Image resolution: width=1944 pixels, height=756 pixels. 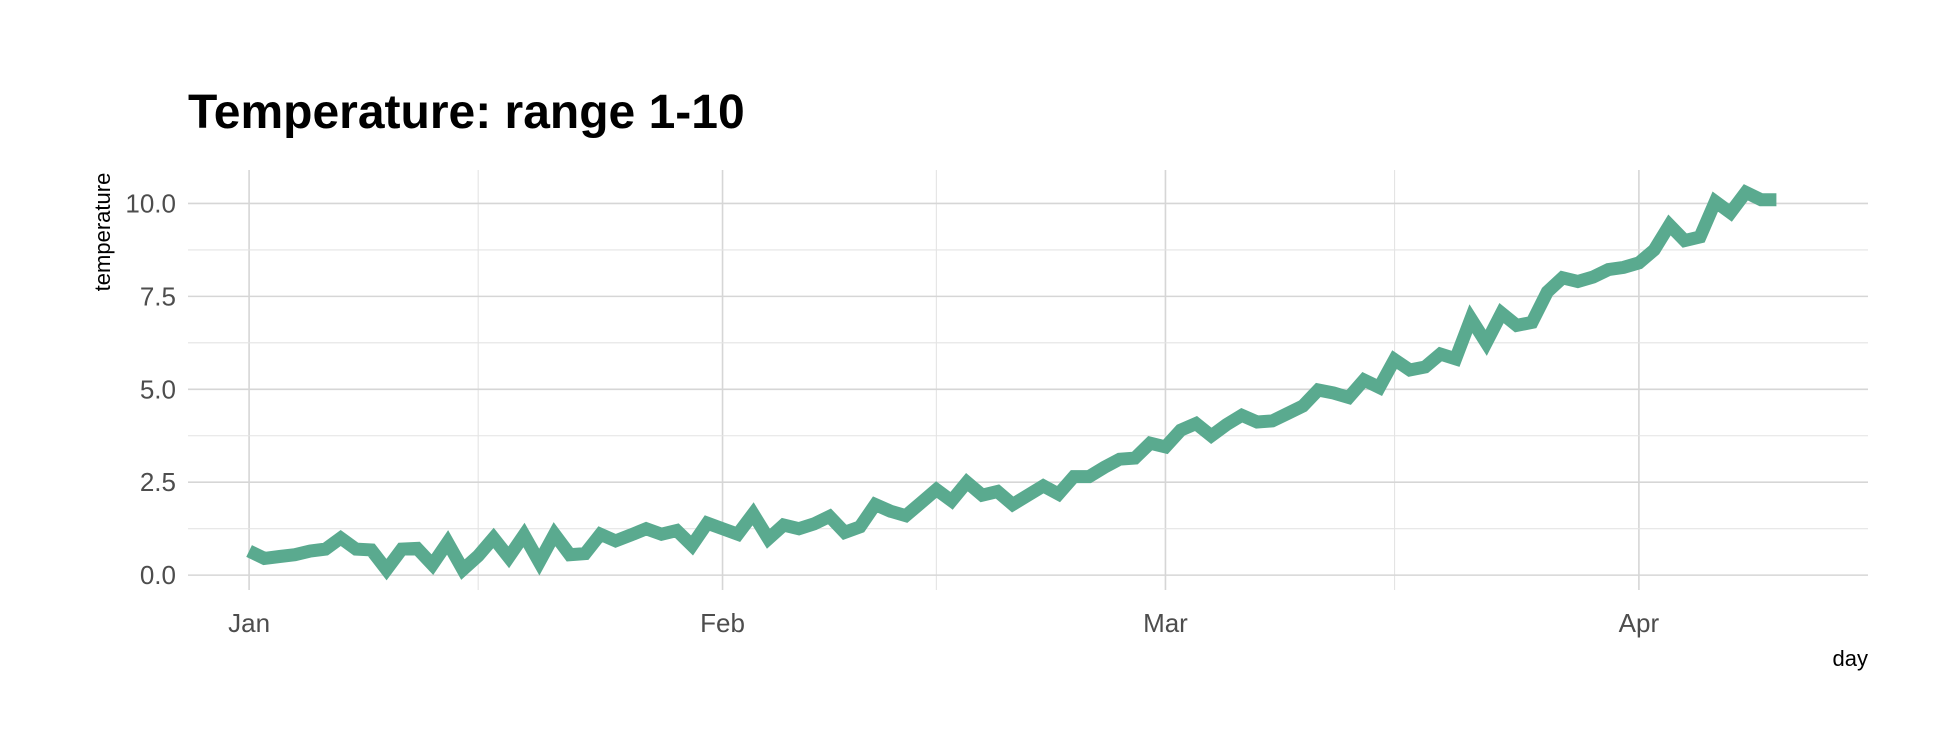 I want to click on x-axis-label: day, so click(x=1850, y=658).